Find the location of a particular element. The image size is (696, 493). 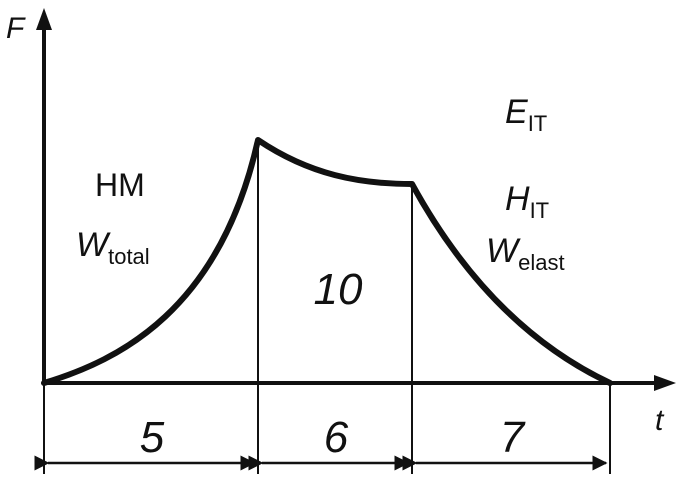

y-axis-label: F is located at coordinates (16, 28).